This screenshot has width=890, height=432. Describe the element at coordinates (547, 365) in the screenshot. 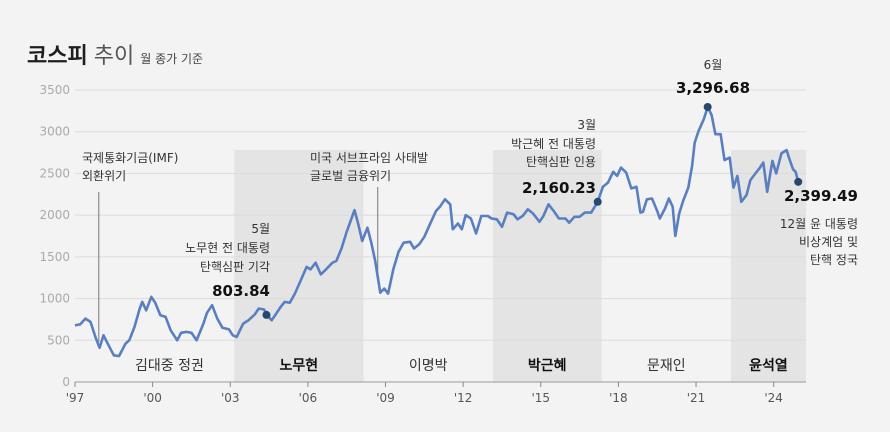

I see `era-label: 박근혜` at that location.